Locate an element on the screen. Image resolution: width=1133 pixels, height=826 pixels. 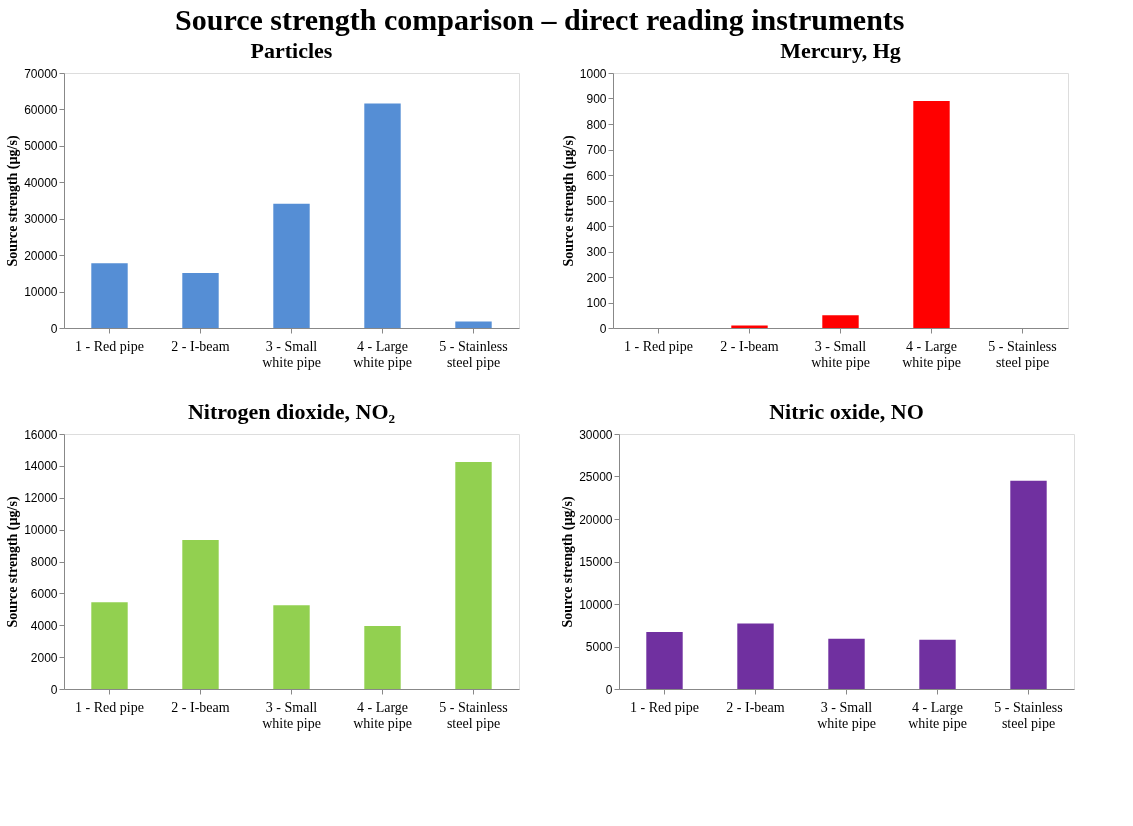
y-tick-label: 14000 is located at coordinates (41, 466).